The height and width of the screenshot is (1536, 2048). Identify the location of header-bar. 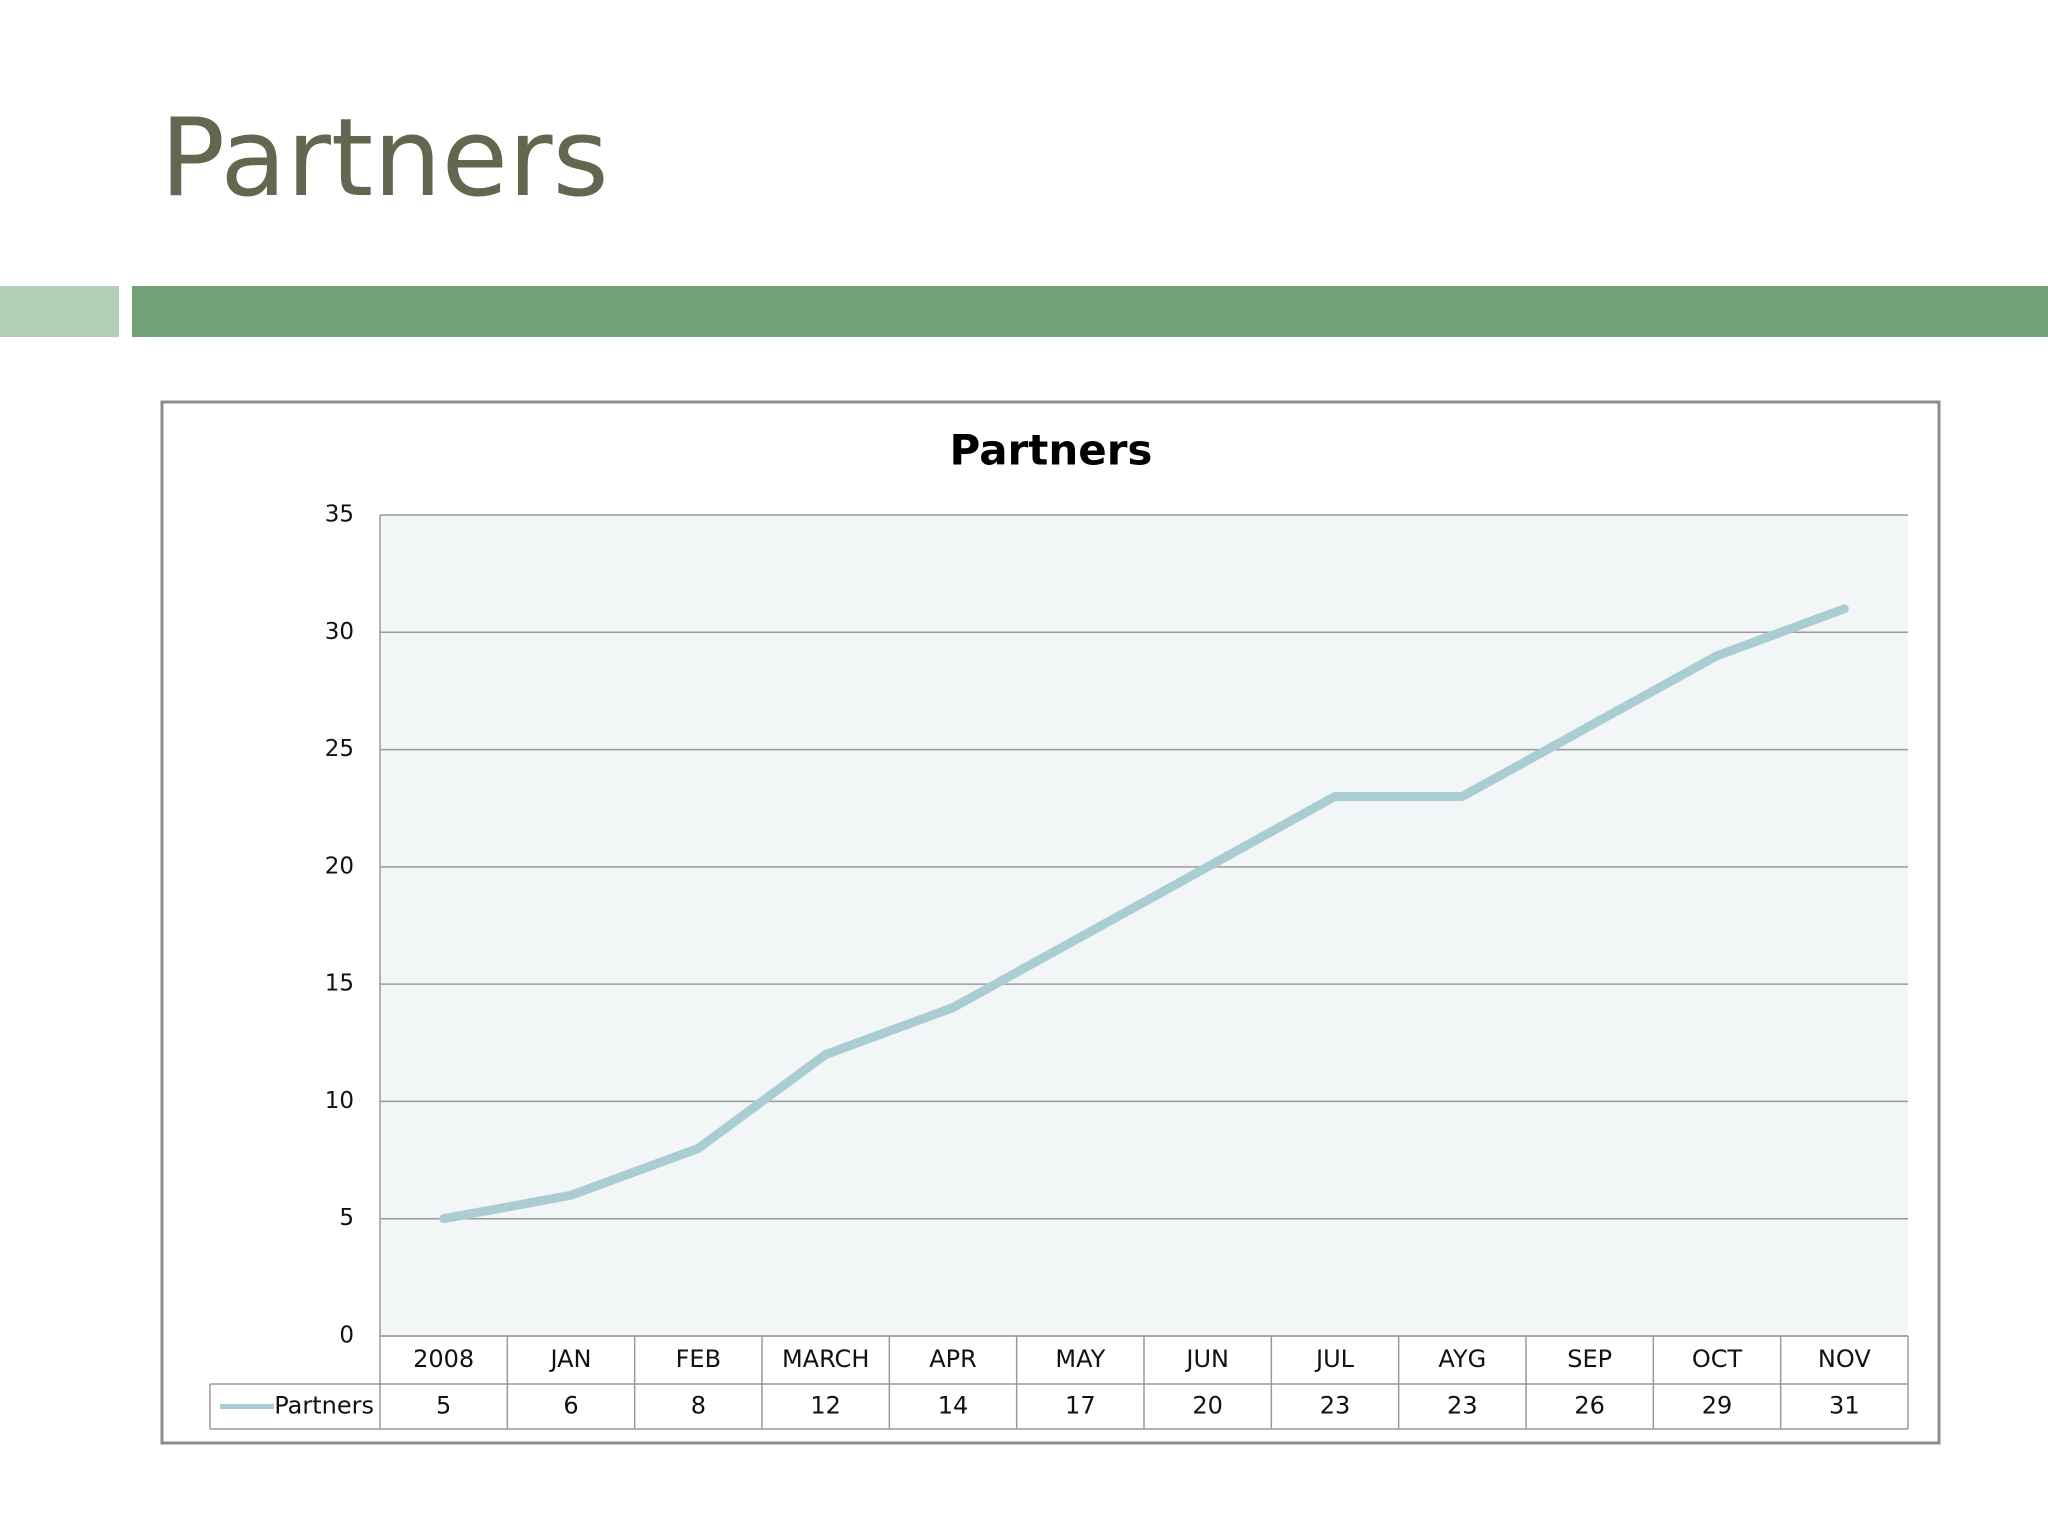
(1090, 311).